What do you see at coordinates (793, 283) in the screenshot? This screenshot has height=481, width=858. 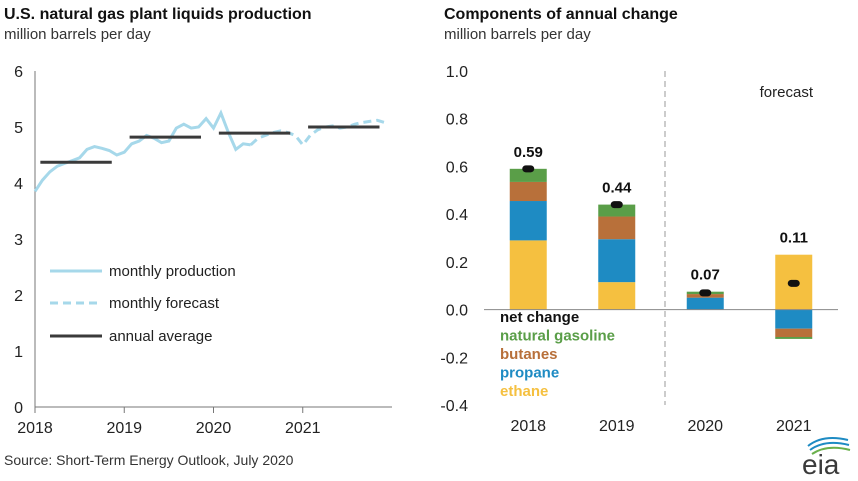 I see `net-change-marker-2021` at bounding box center [793, 283].